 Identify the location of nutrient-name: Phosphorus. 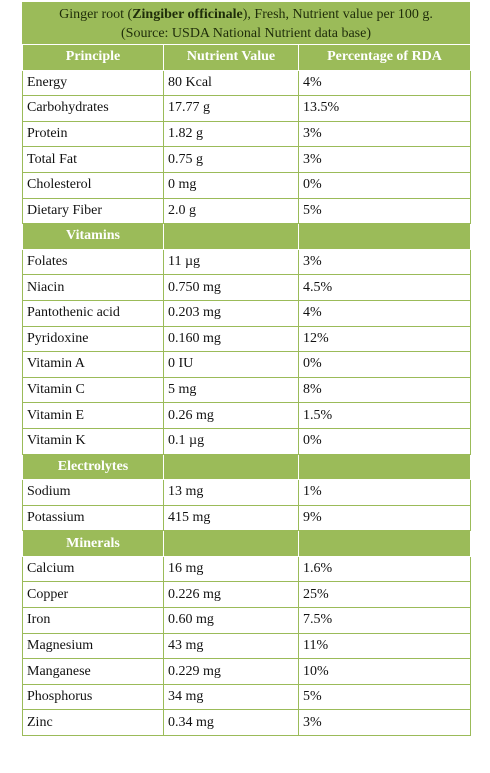
(93, 697).